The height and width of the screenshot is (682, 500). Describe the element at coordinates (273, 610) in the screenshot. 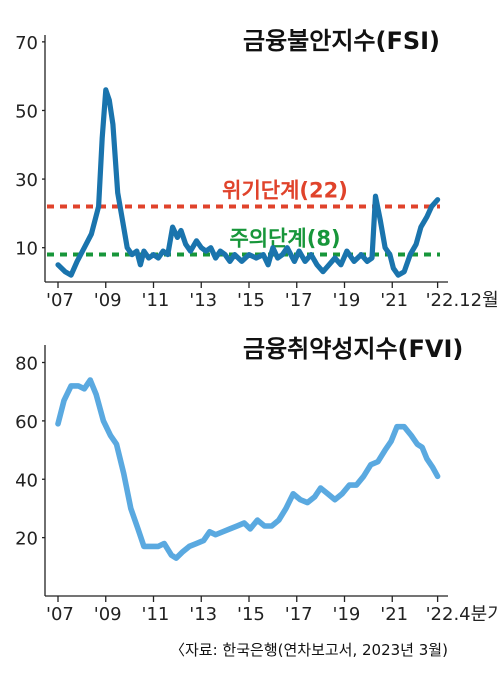

I see `fvi-x-ticks: '07 '09 '11 '13 '15 '17 '19 '21 '22.4분기` at that location.